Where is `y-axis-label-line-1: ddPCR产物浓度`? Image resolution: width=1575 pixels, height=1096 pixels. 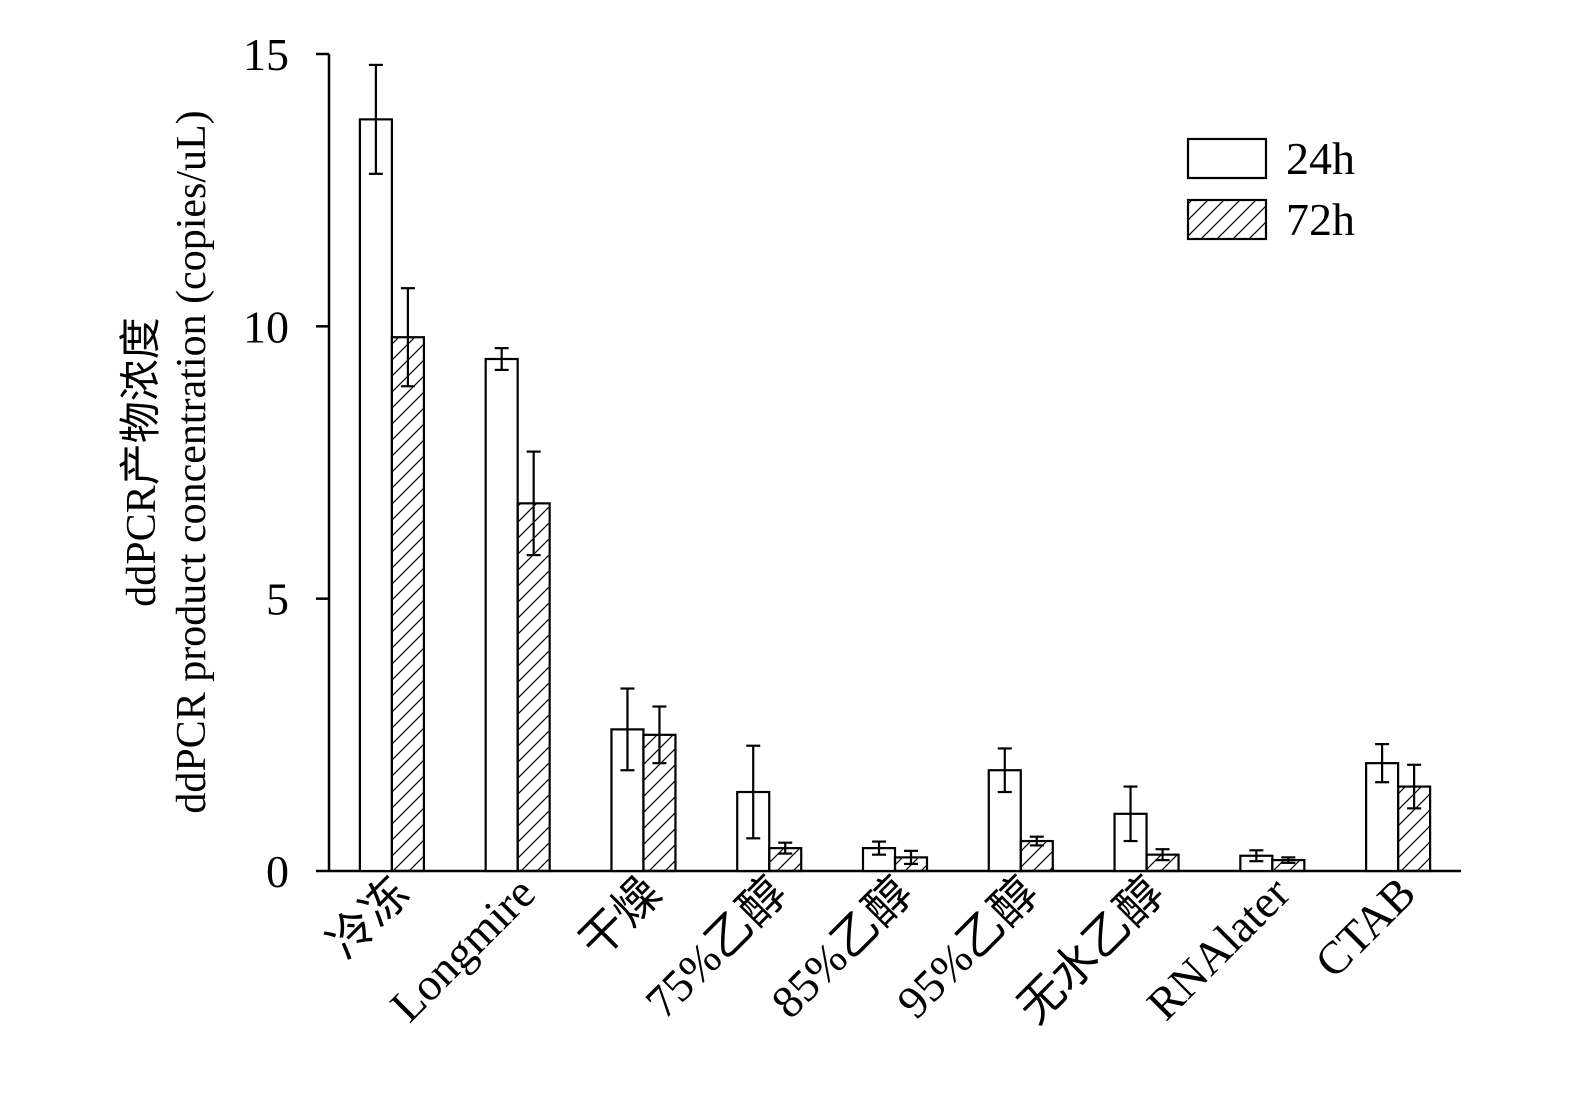
y-axis-label-line-1: ddPCR产物浓度 is located at coordinates (142, 461).